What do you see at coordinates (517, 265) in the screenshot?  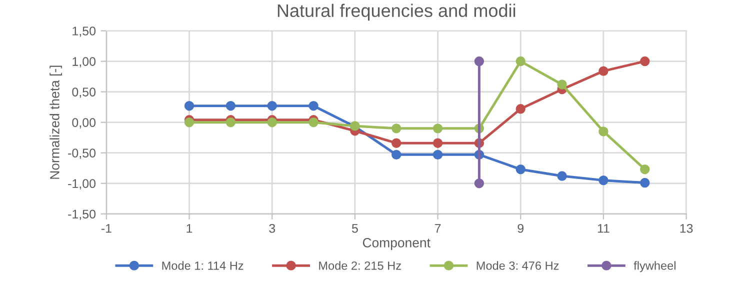 I see `legend-label: Mode 3: 476 Hz` at bounding box center [517, 265].